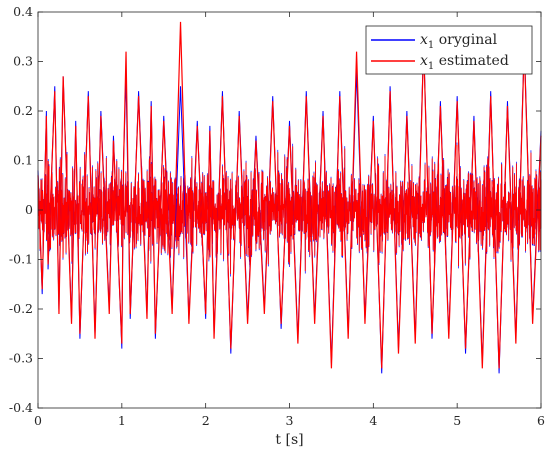  I want to click on y-tick-label: -0.1, so click(21, 259).